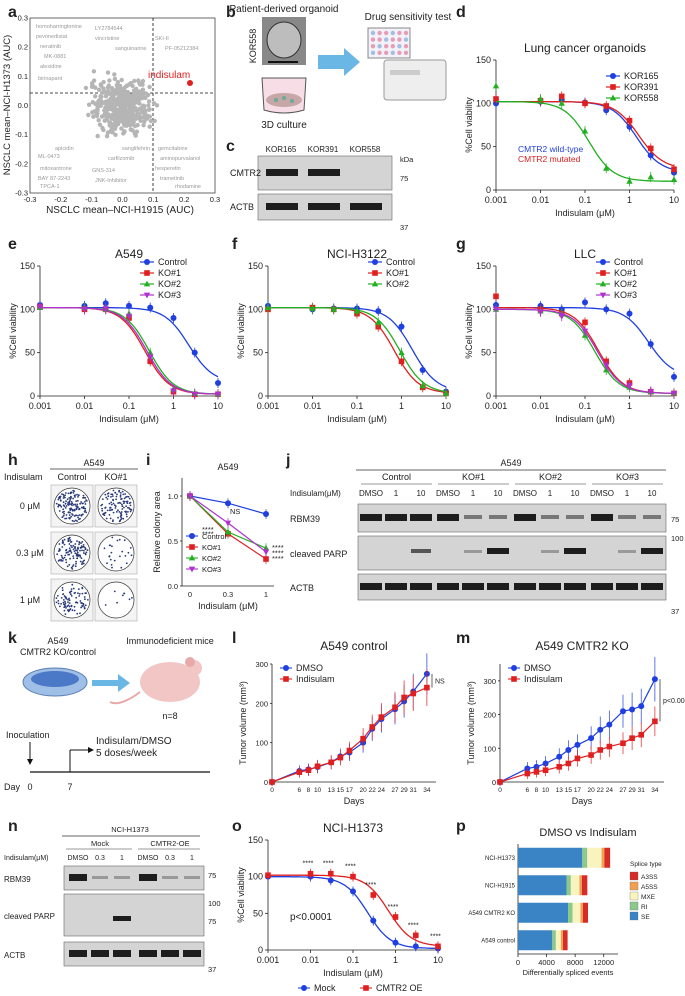 The width and height of the screenshot is (685, 996). What do you see at coordinates (50, 79) in the screenshot?
I see `drug-label: birinapant` at bounding box center [50, 79].